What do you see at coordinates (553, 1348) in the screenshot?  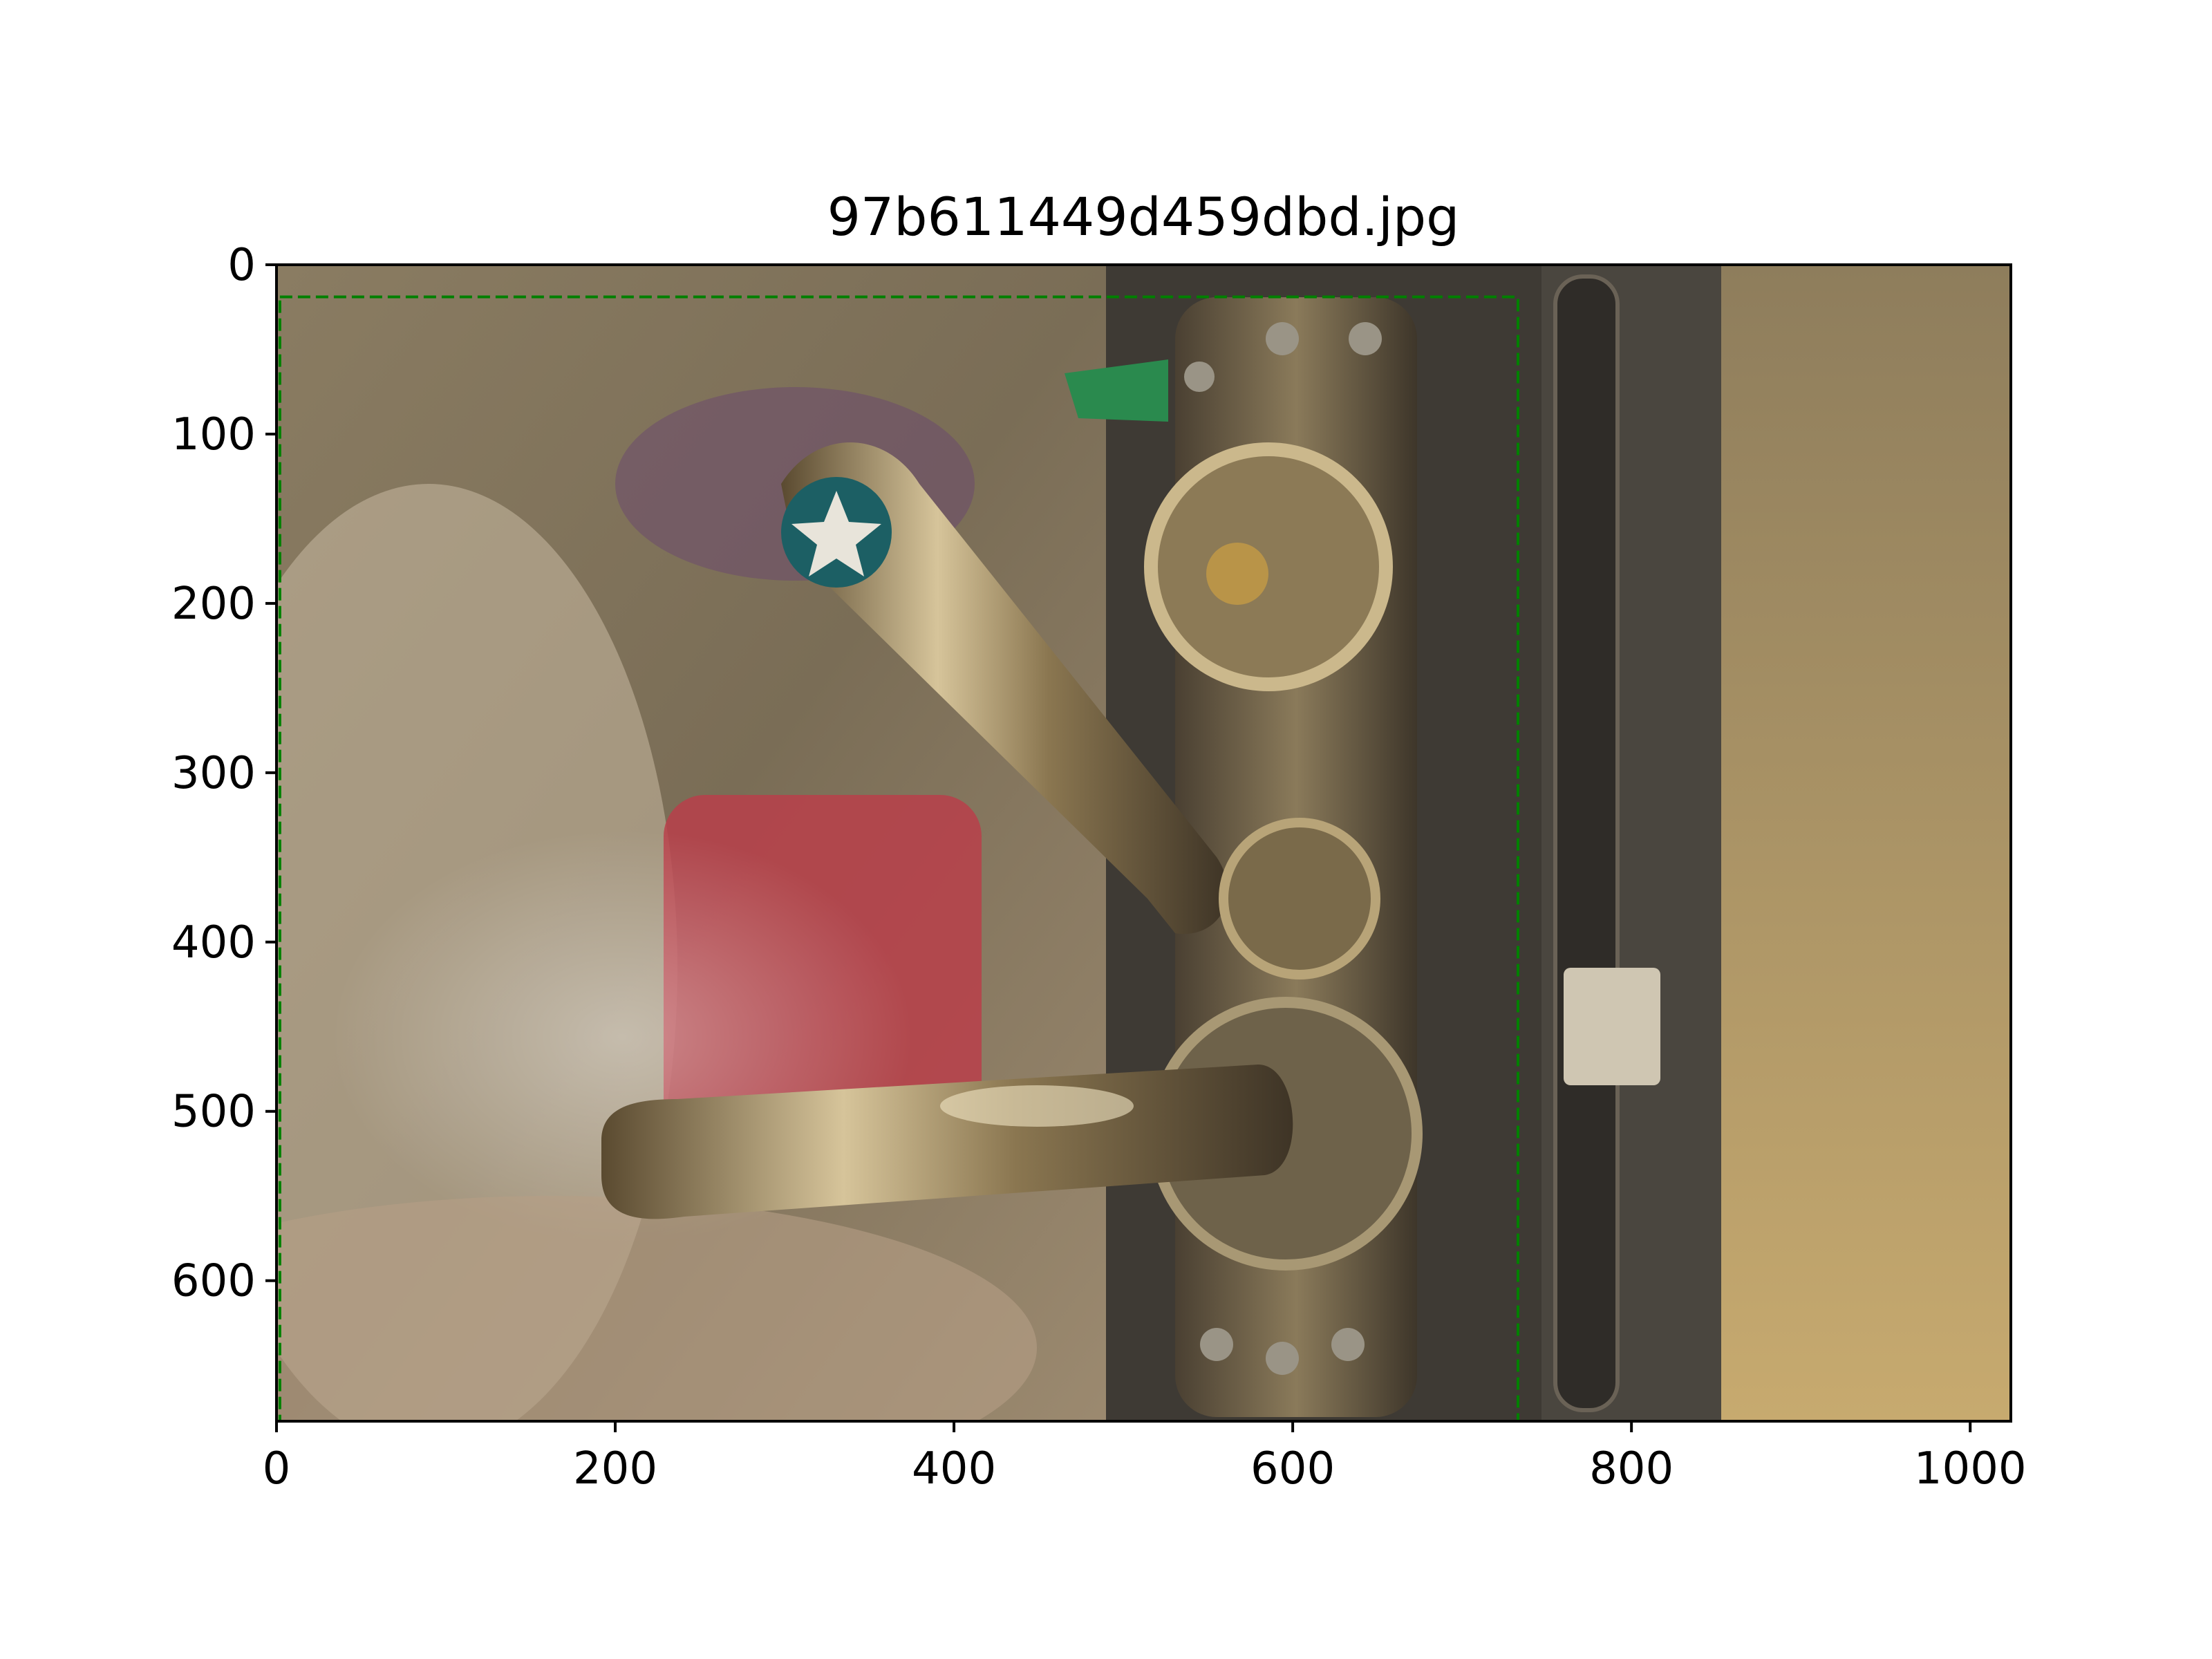 I see `blurred-floor` at bounding box center [553, 1348].